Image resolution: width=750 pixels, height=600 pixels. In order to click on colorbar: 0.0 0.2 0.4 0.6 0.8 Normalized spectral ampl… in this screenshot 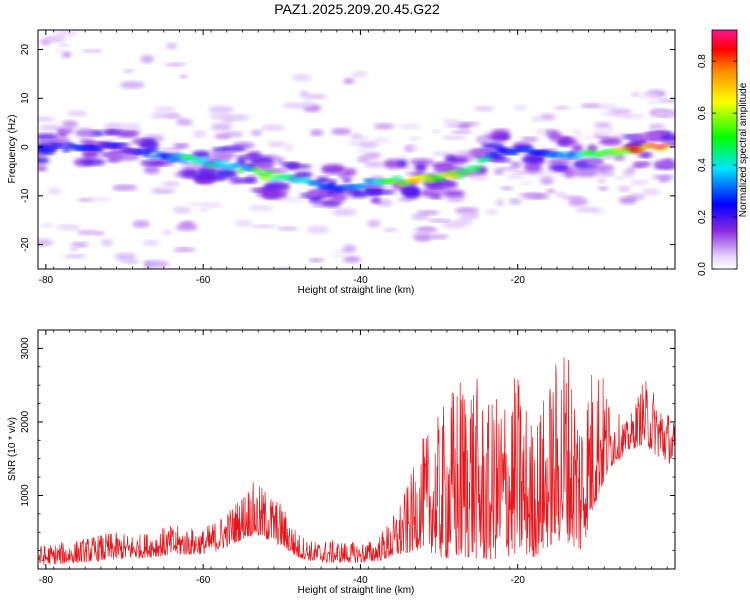, I will do `click(723, 152)`.